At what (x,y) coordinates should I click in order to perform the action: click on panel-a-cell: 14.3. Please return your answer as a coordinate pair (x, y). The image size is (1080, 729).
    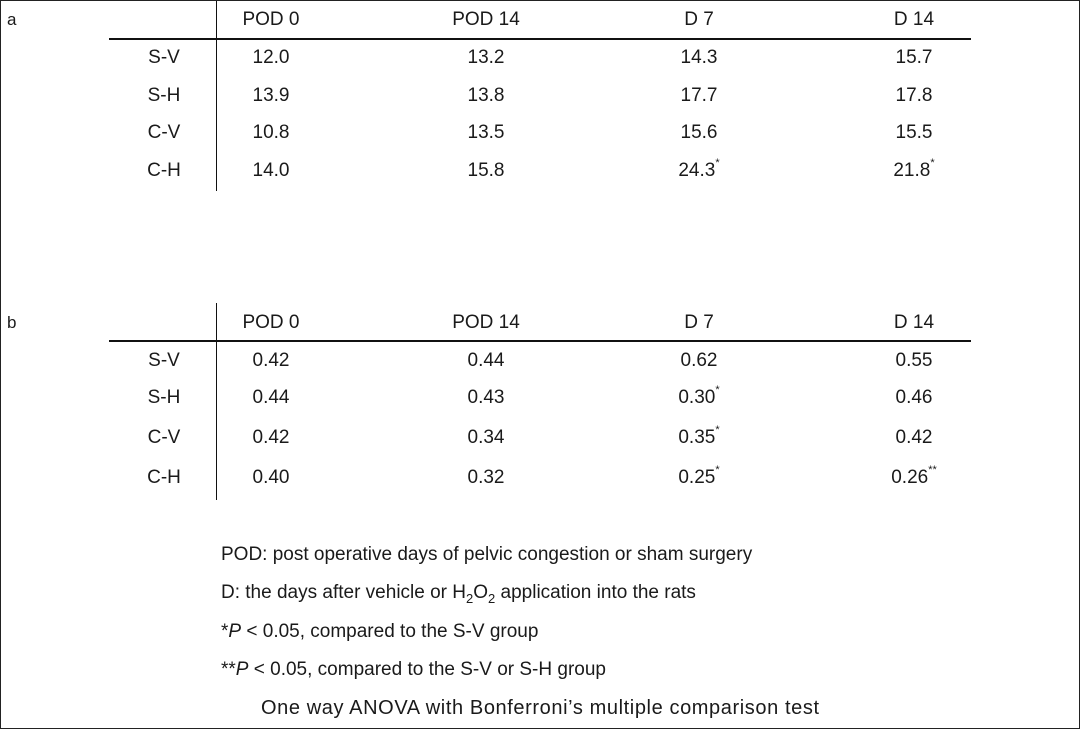
    Looking at the image, I should click on (699, 57).